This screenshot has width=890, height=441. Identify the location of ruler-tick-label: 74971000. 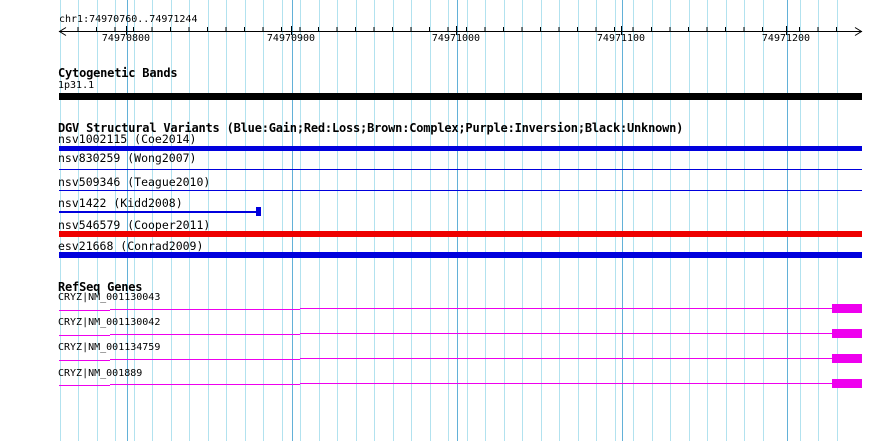
(456, 38).